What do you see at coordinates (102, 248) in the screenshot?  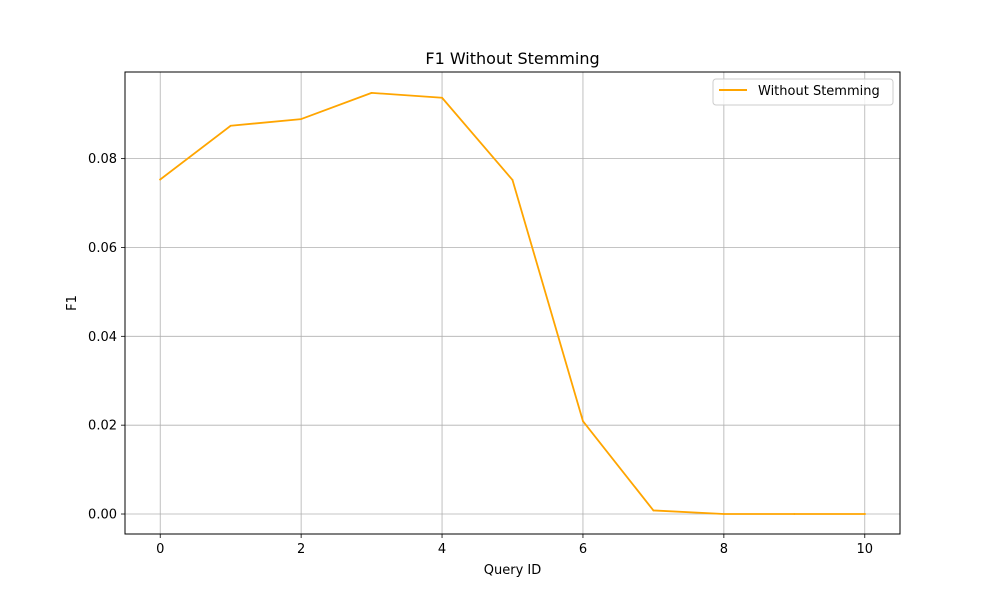 I see `y-tick-label: 0.06` at bounding box center [102, 248].